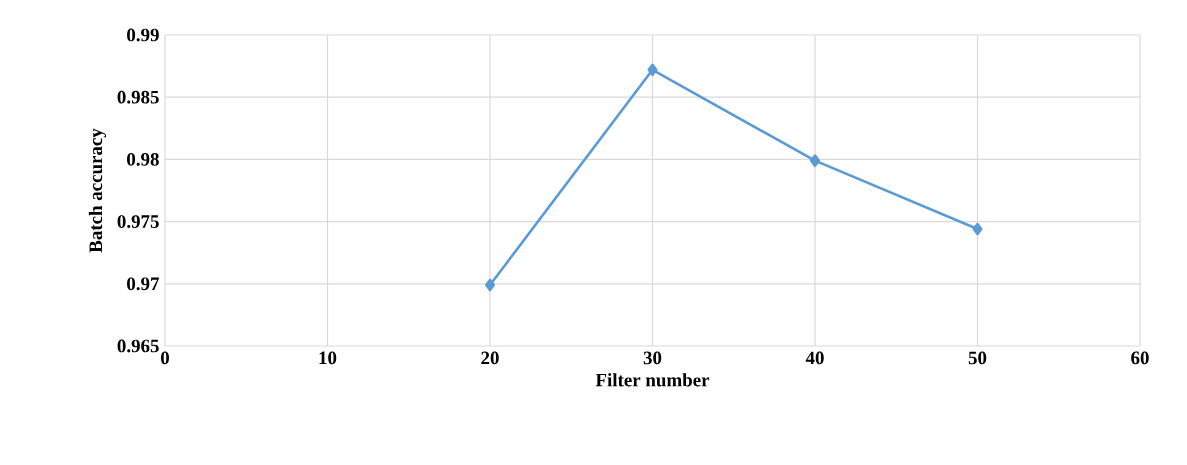 Image resolution: width=1187 pixels, height=465 pixels. What do you see at coordinates (1140, 358) in the screenshot?
I see `x-tick-label: 60` at bounding box center [1140, 358].